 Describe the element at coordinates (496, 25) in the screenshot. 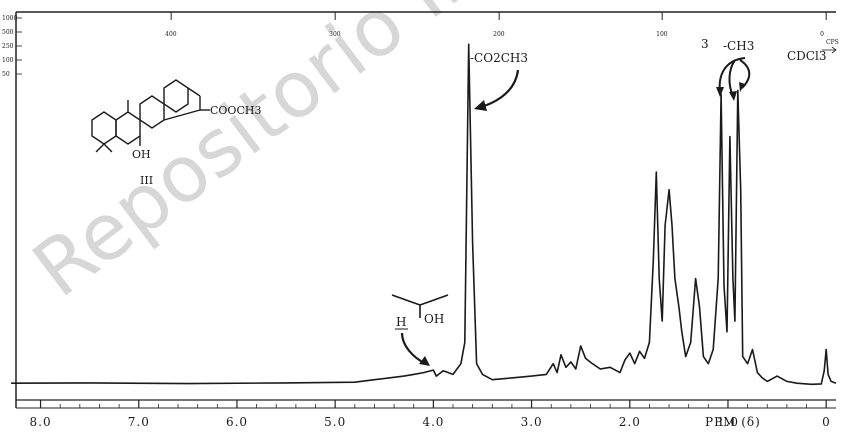

I see `cps-scale: 400 300 200 100 0` at that location.